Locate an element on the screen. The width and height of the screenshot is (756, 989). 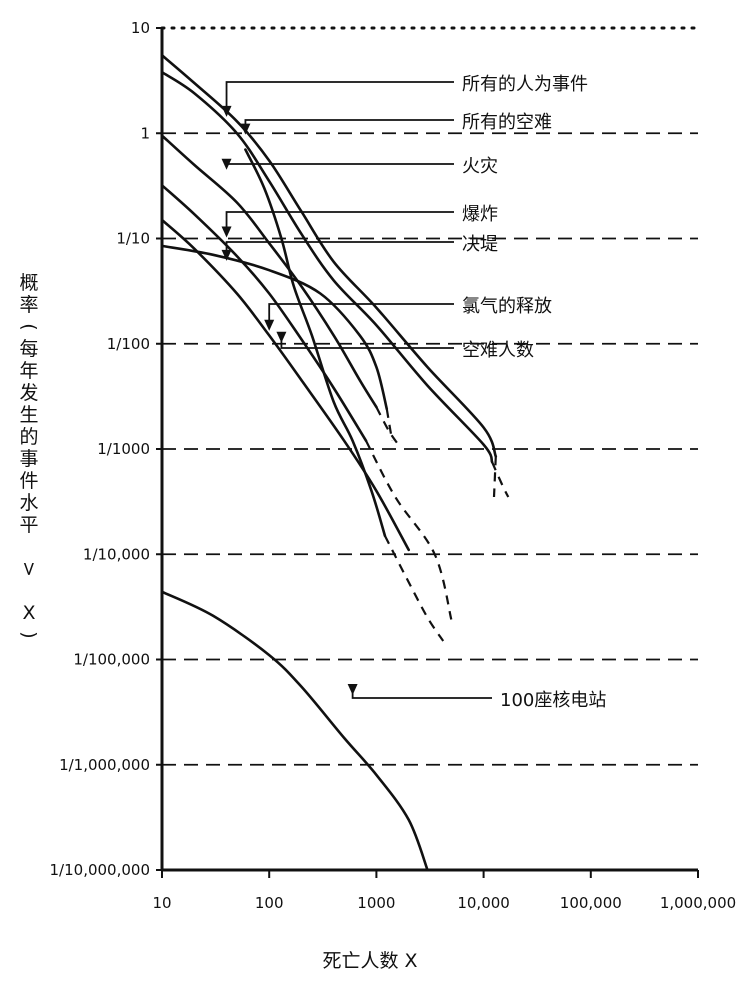
y-axis-label-char: 事 is located at coordinates (29, 459).